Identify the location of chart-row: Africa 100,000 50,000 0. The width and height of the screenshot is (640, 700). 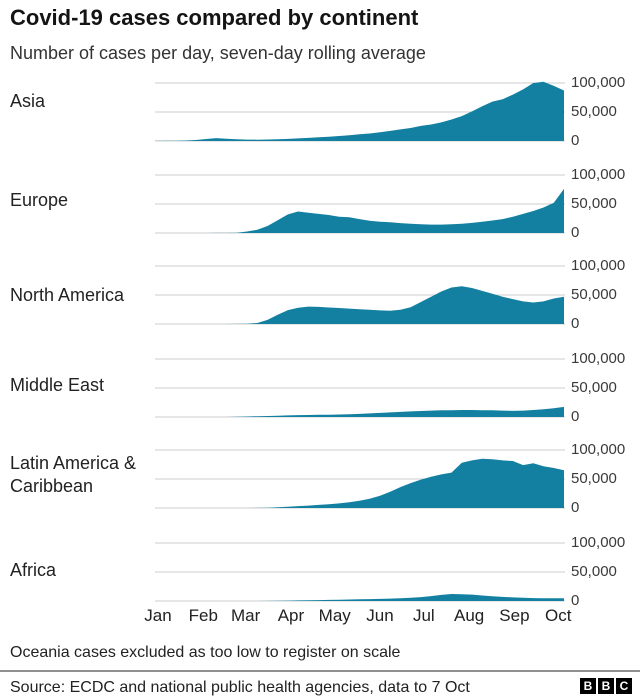
(320, 571).